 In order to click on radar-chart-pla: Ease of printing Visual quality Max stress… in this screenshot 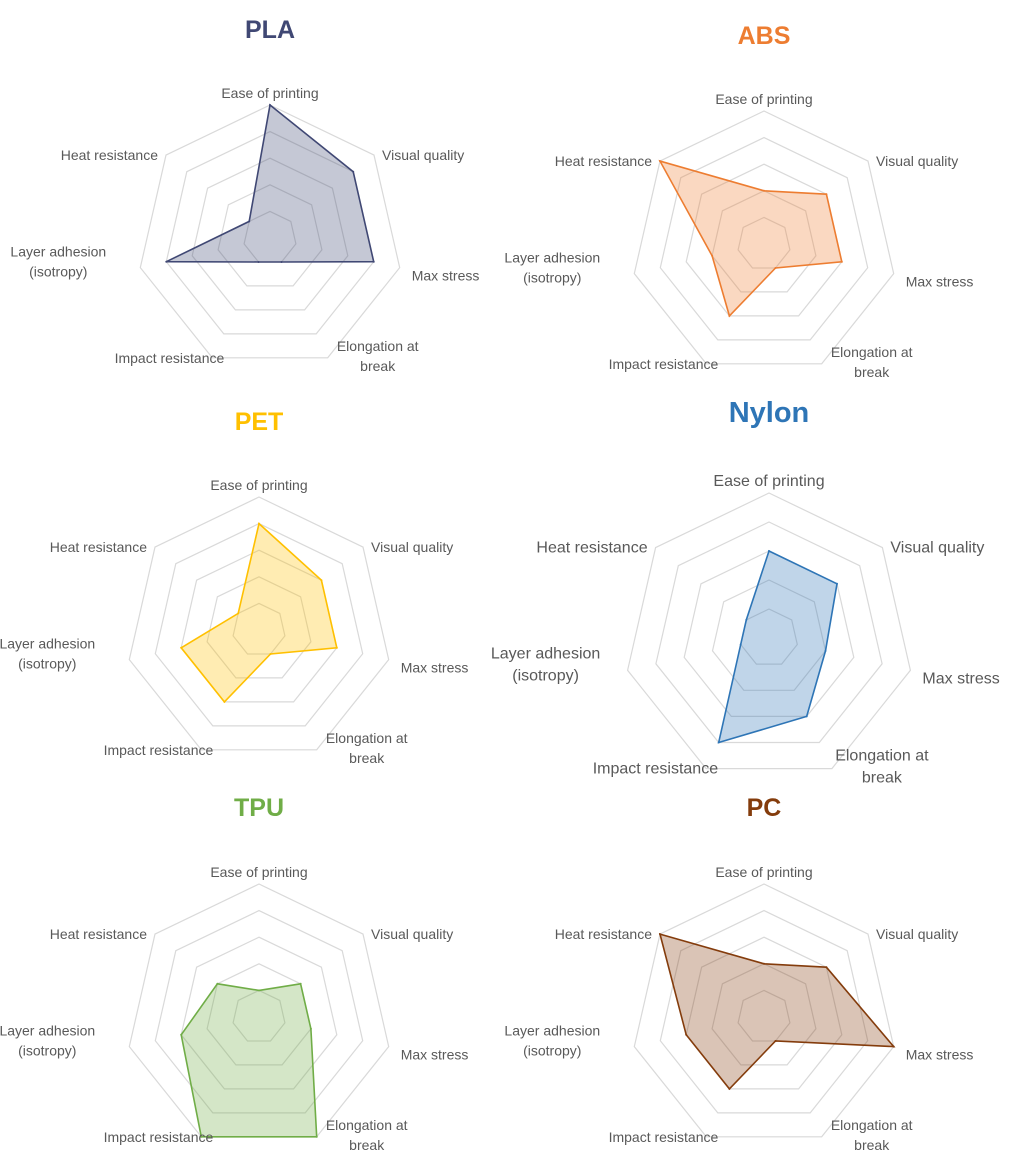, I will do `click(244, 195)`.